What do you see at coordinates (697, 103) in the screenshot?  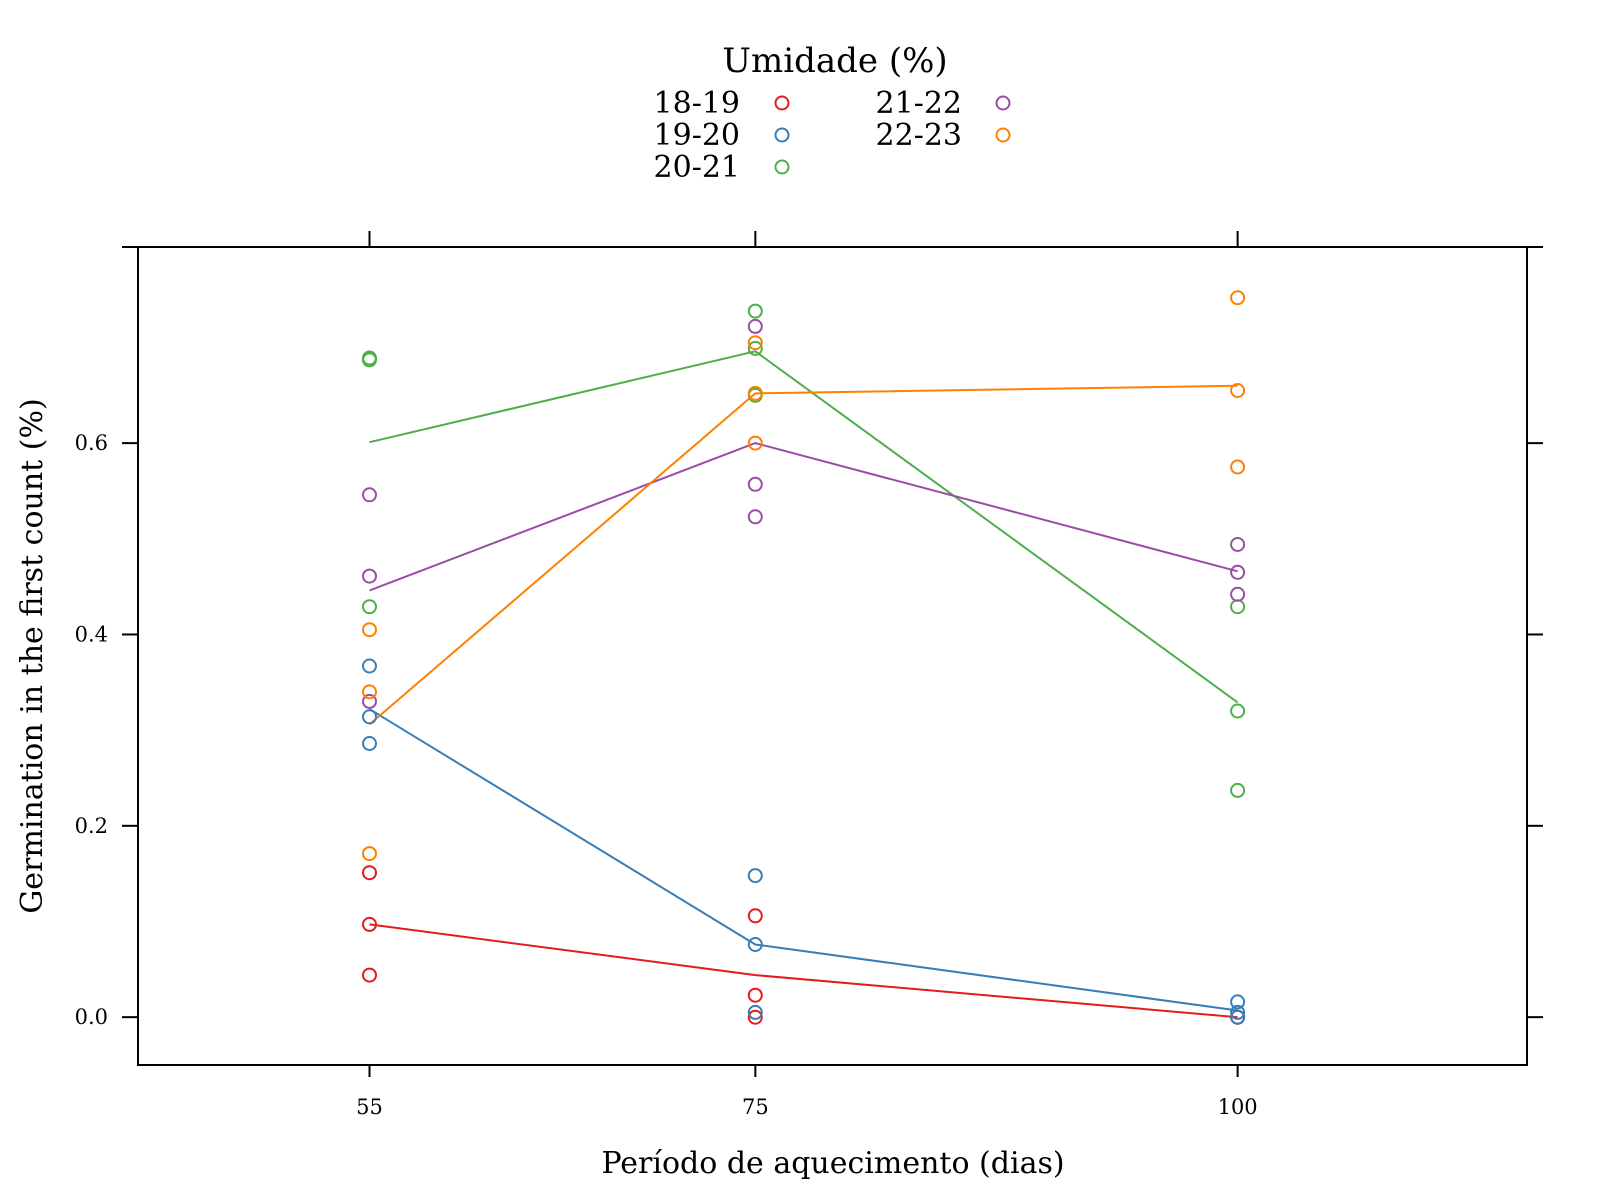 I see `legend-label-18-19: 18-19` at bounding box center [697, 103].